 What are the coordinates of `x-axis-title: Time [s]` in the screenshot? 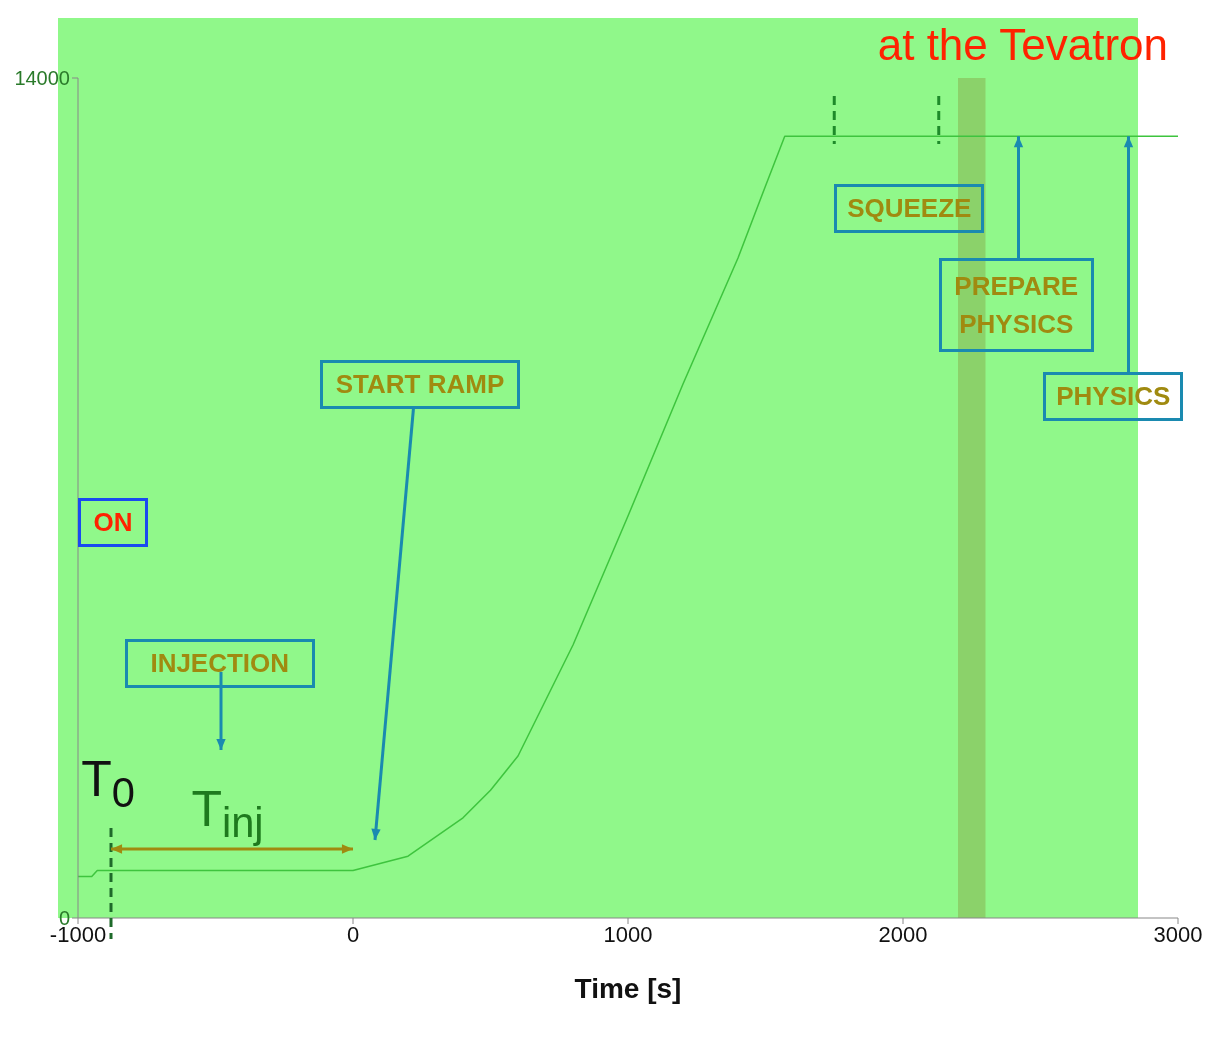 It's located at (628, 988).